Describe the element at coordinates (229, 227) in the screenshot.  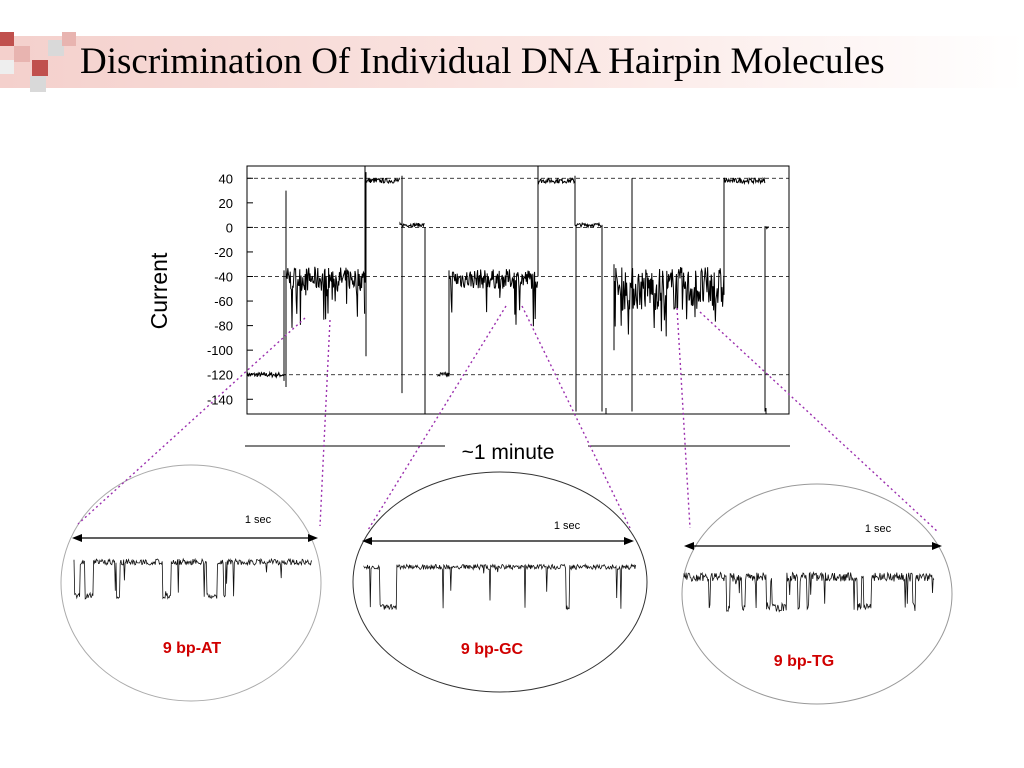
I see `y-tick-label: 0` at that location.